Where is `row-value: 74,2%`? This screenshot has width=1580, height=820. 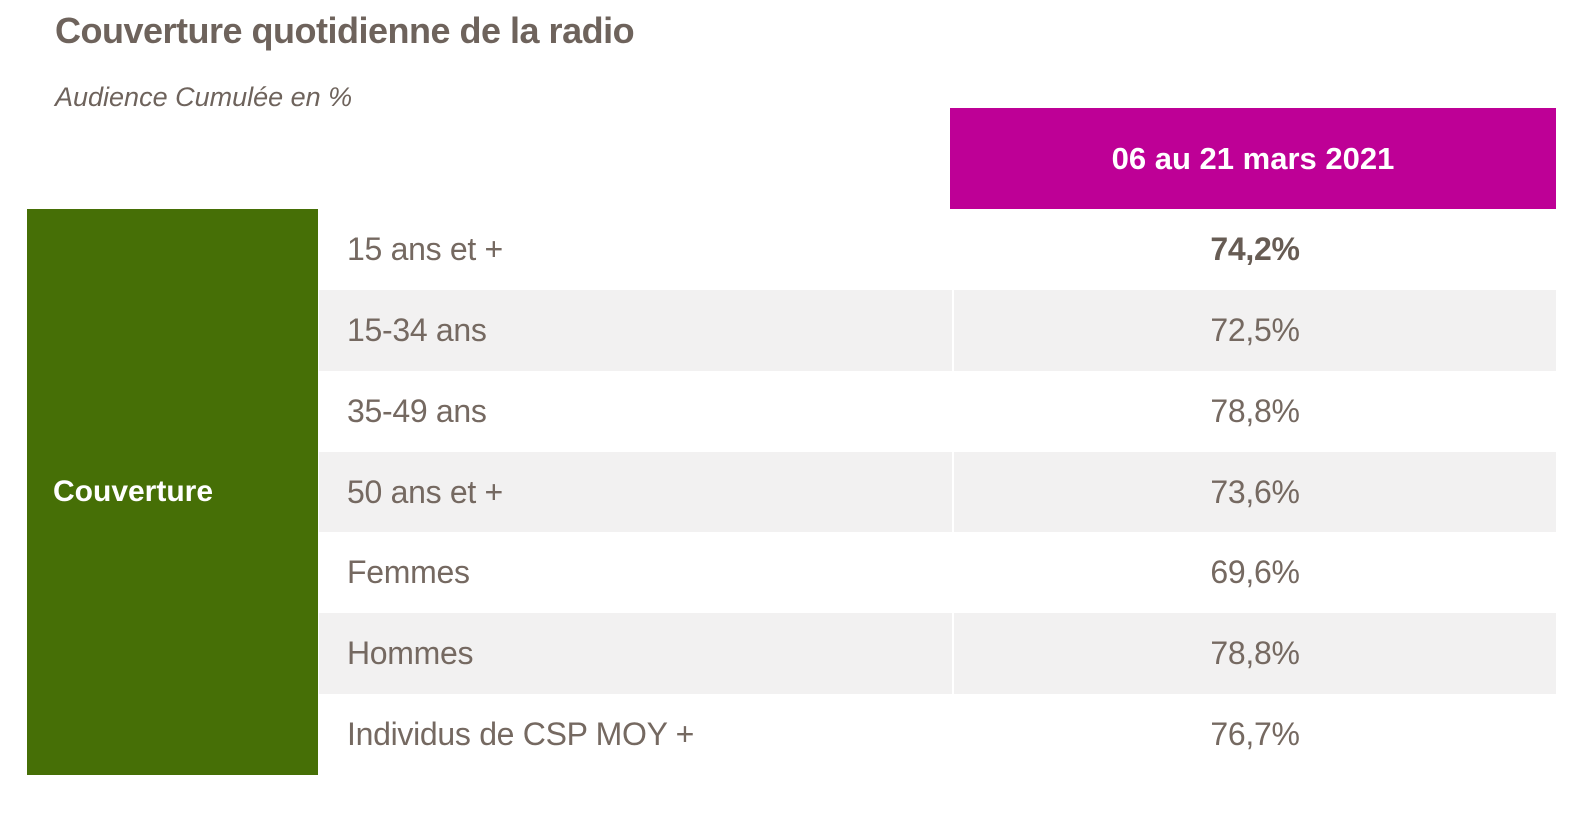
row-value: 74,2% is located at coordinates (1255, 248).